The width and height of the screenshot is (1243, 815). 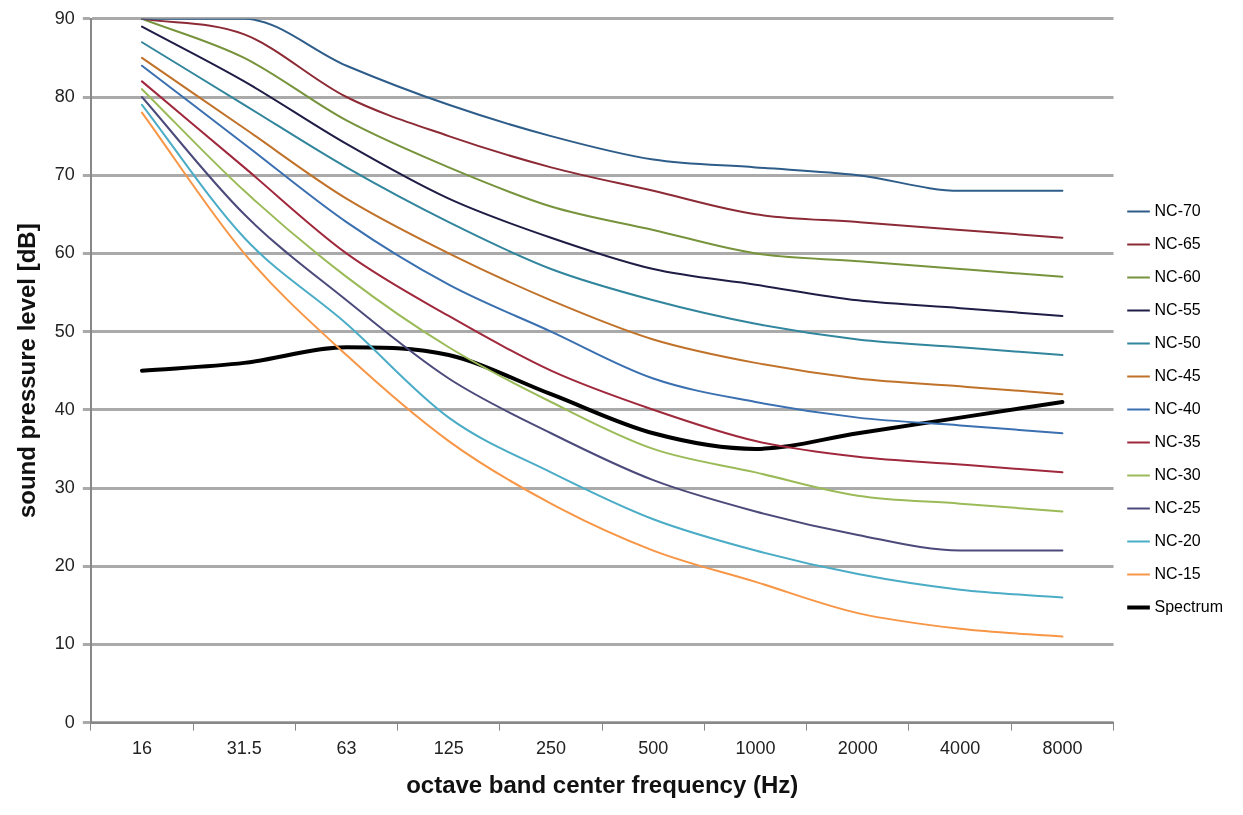 What do you see at coordinates (755, 748) in the screenshot?
I see `x-tick-label: 1000` at bounding box center [755, 748].